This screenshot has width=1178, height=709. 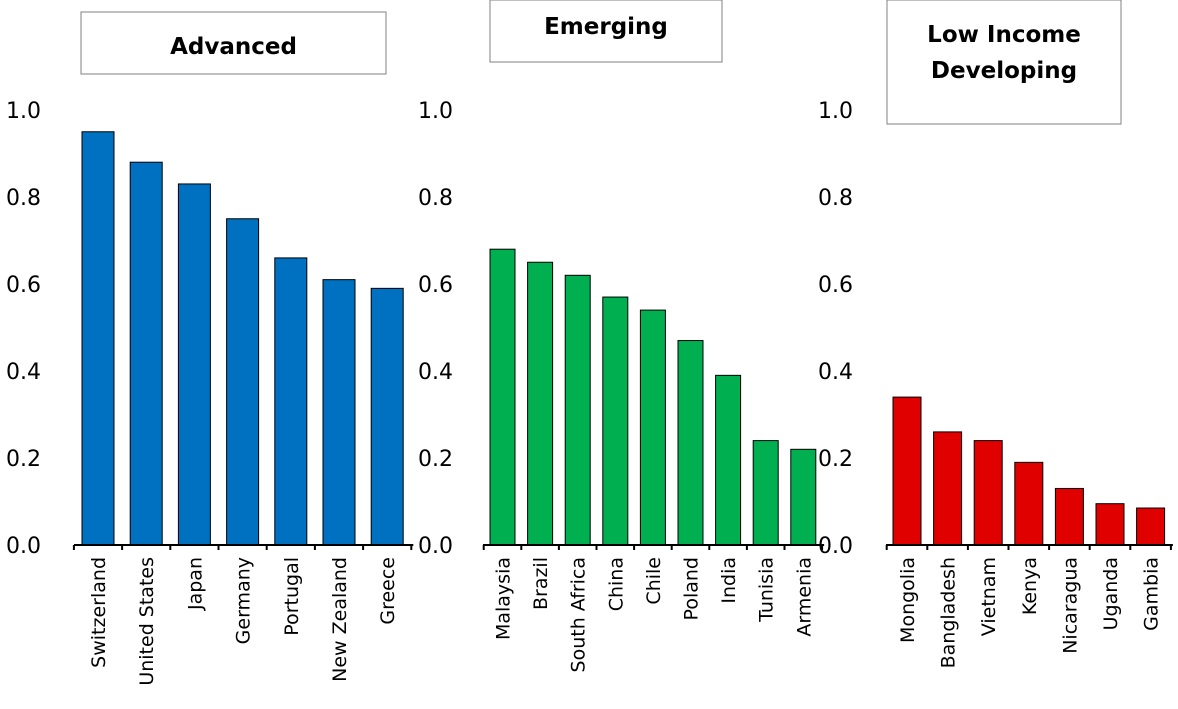 I want to click on bar-poland, so click(x=690, y=443).